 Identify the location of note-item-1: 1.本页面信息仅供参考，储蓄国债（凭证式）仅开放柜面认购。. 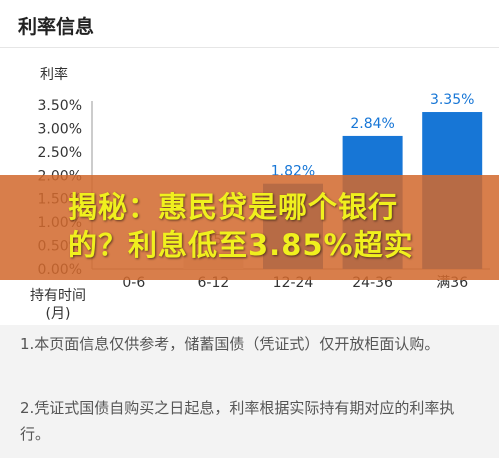
(230, 344).